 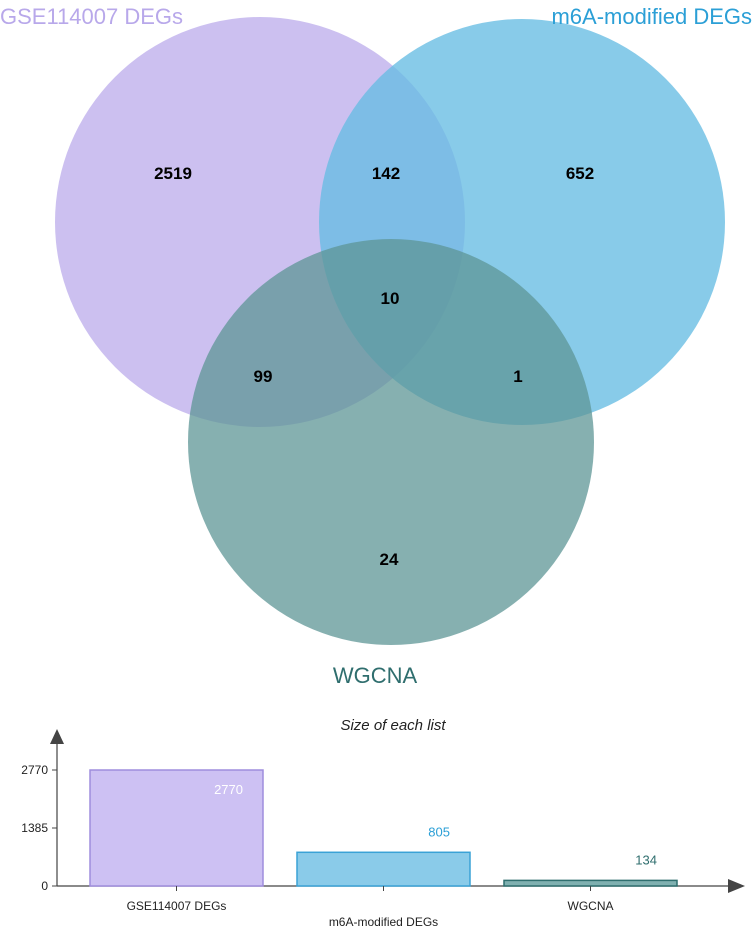 I want to click on venn-count-wgcna-only: 24, so click(x=389, y=559).